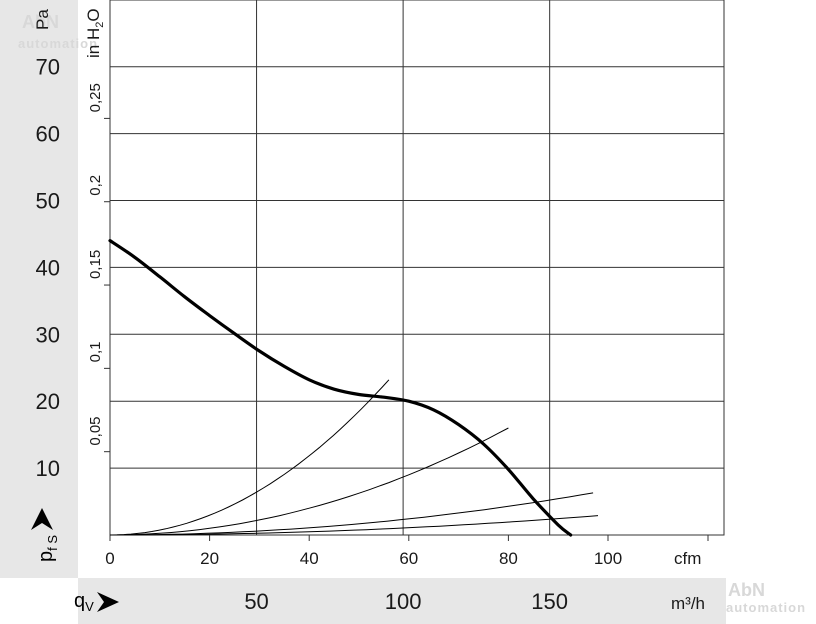 The image size is (816, 624). Describe the element at coordinates (95, 430) in the screenshot. I see `y-tick-inh2o-0: 0,05` at that location.